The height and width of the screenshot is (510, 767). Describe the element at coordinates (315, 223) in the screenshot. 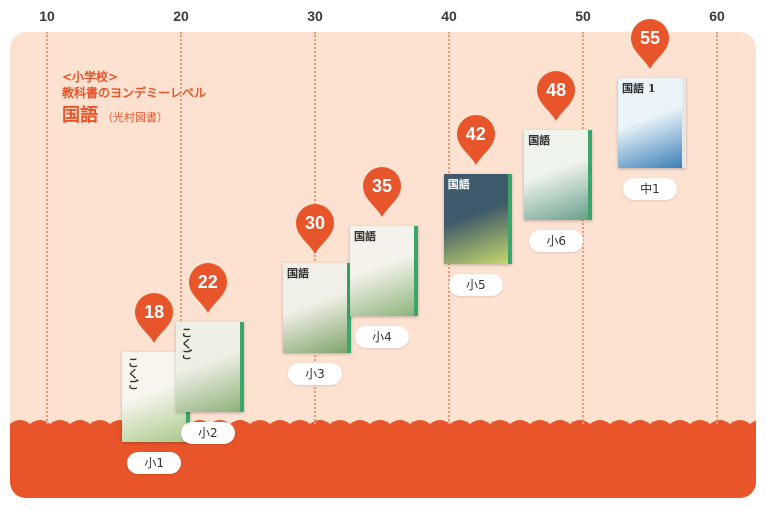

I see `level-value-label: 30` at that location.